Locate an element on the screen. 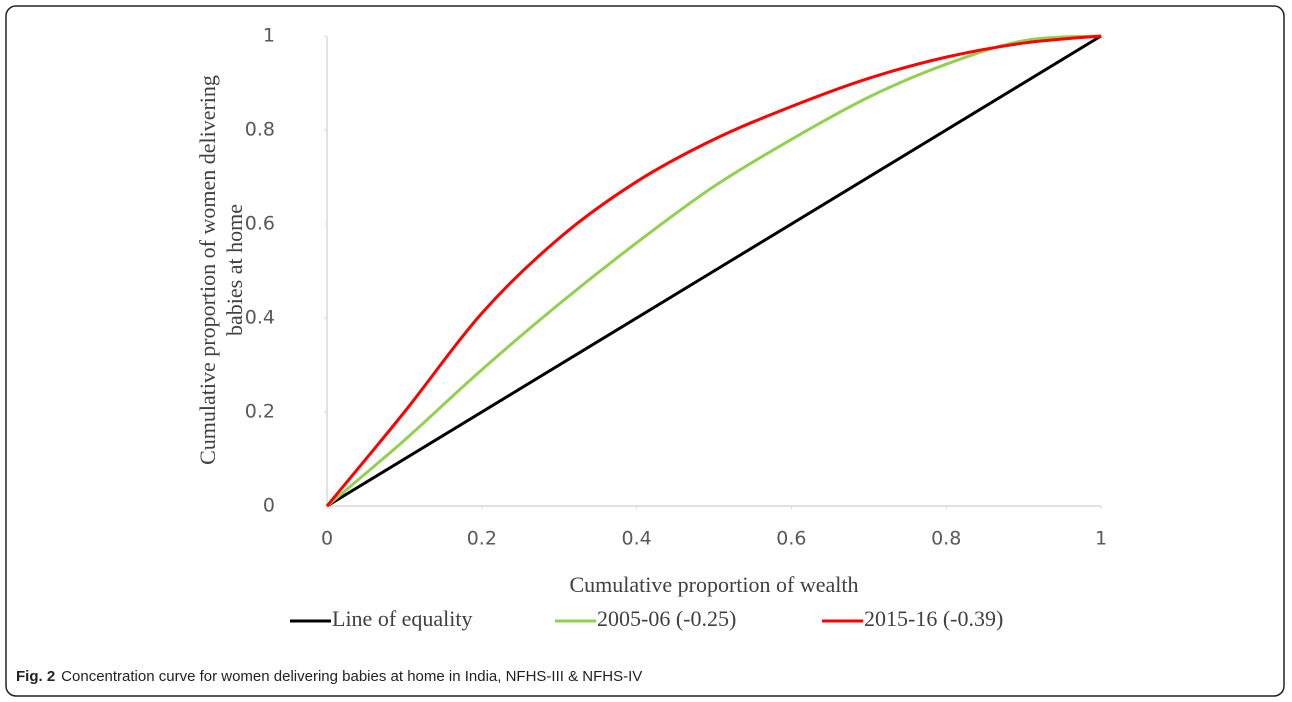 The height and width of the screenshot is (702, 1292). y-tick-label: 0.6 is located at coordinates (260, 224).